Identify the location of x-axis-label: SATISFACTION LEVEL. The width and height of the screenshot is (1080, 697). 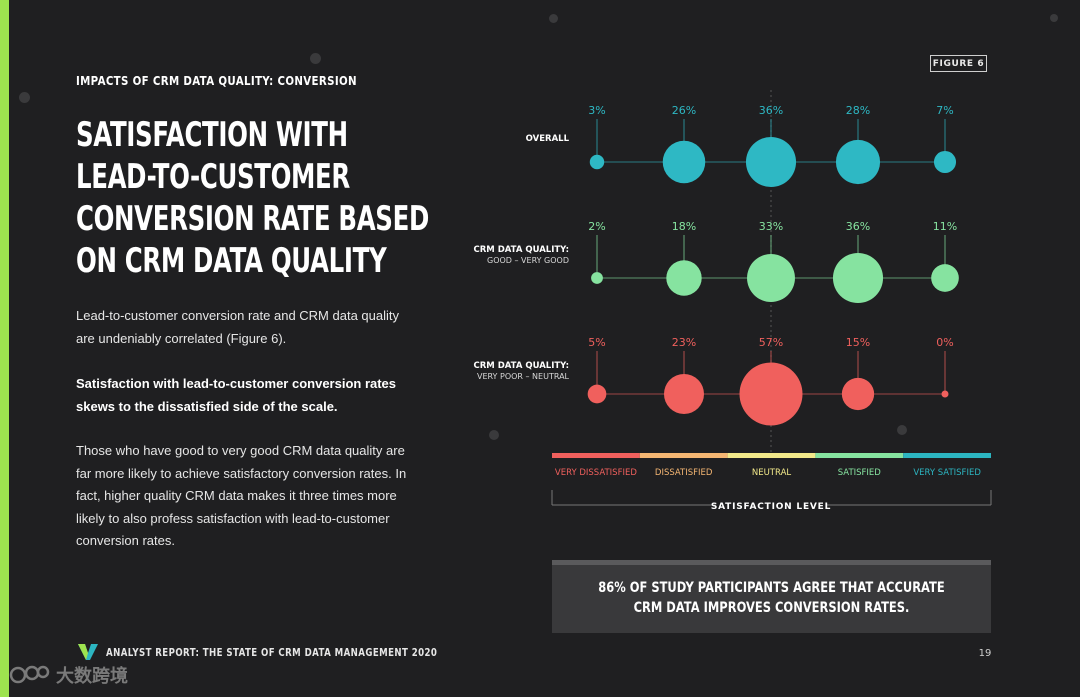
(771, 507).